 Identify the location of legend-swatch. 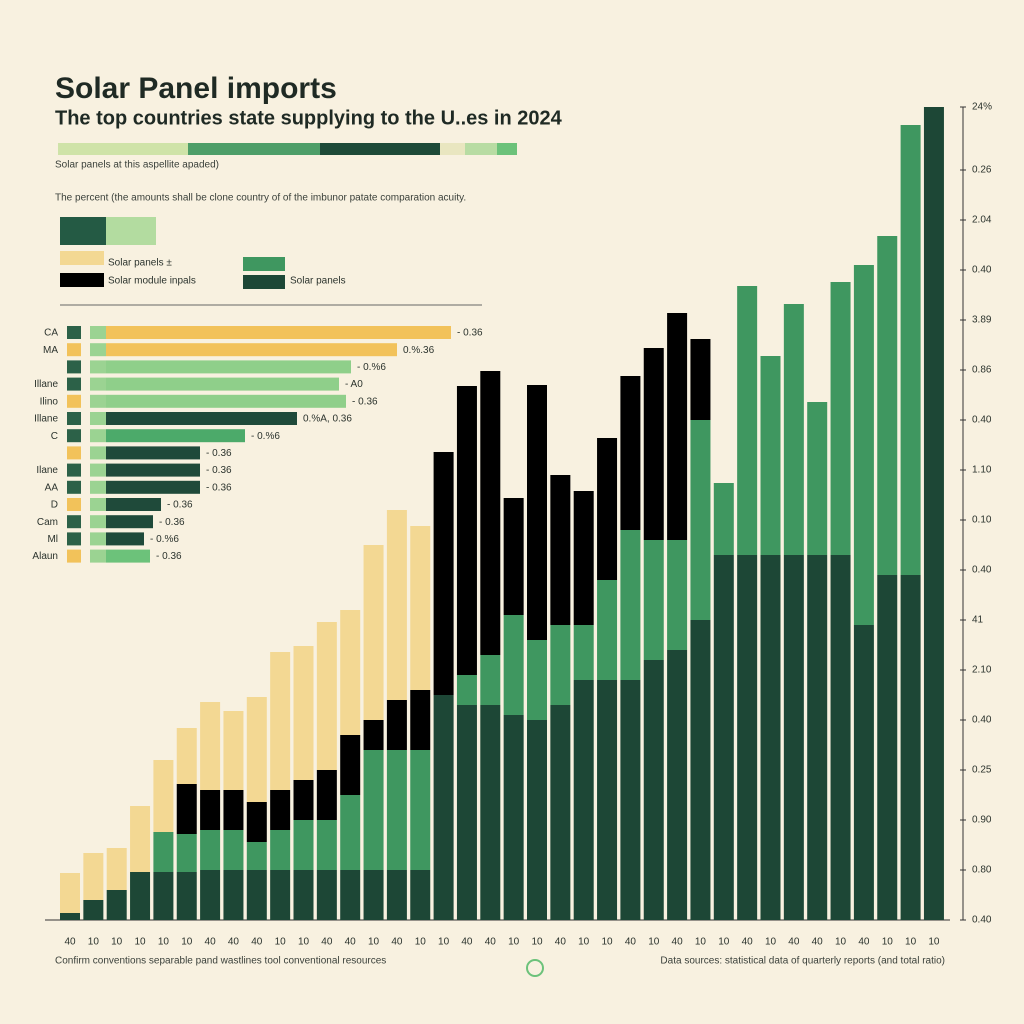
(264, 282).